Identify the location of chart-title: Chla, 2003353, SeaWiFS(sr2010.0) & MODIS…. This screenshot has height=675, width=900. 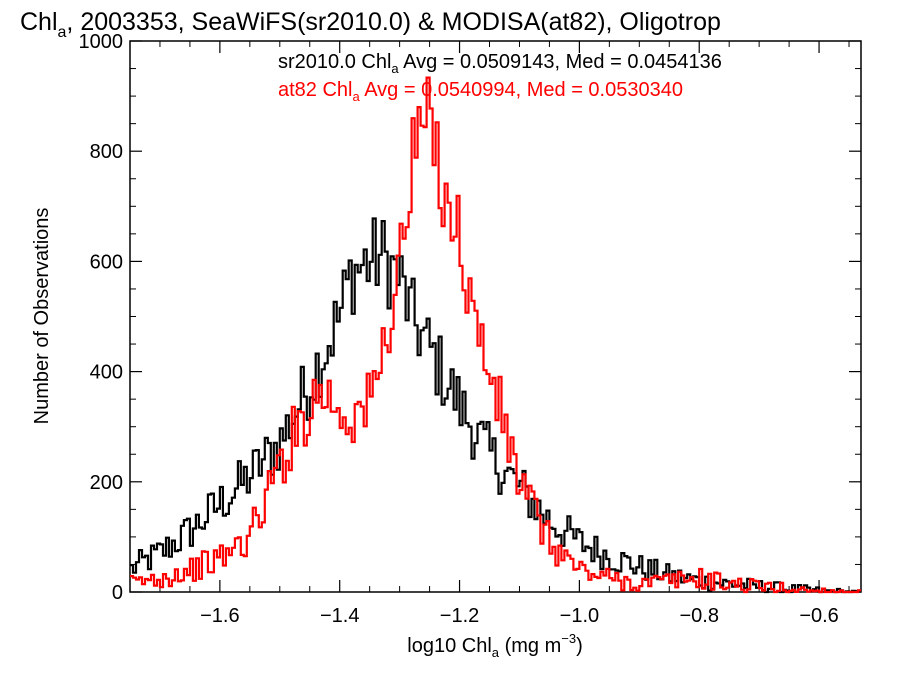
(370, 24).